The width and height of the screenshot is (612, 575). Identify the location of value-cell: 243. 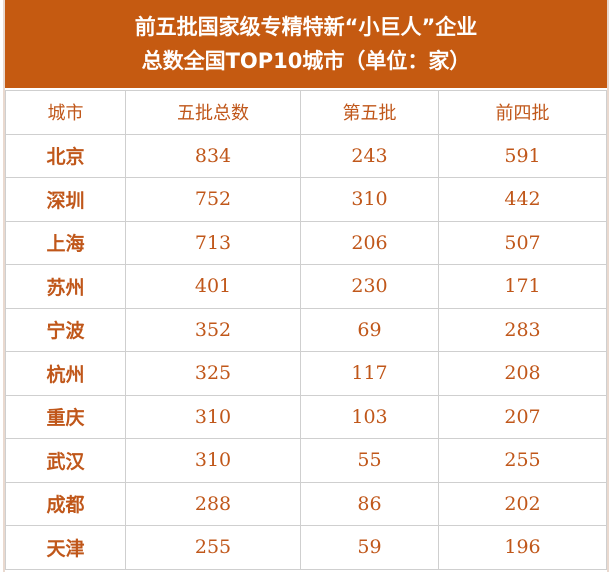
(369, 155).